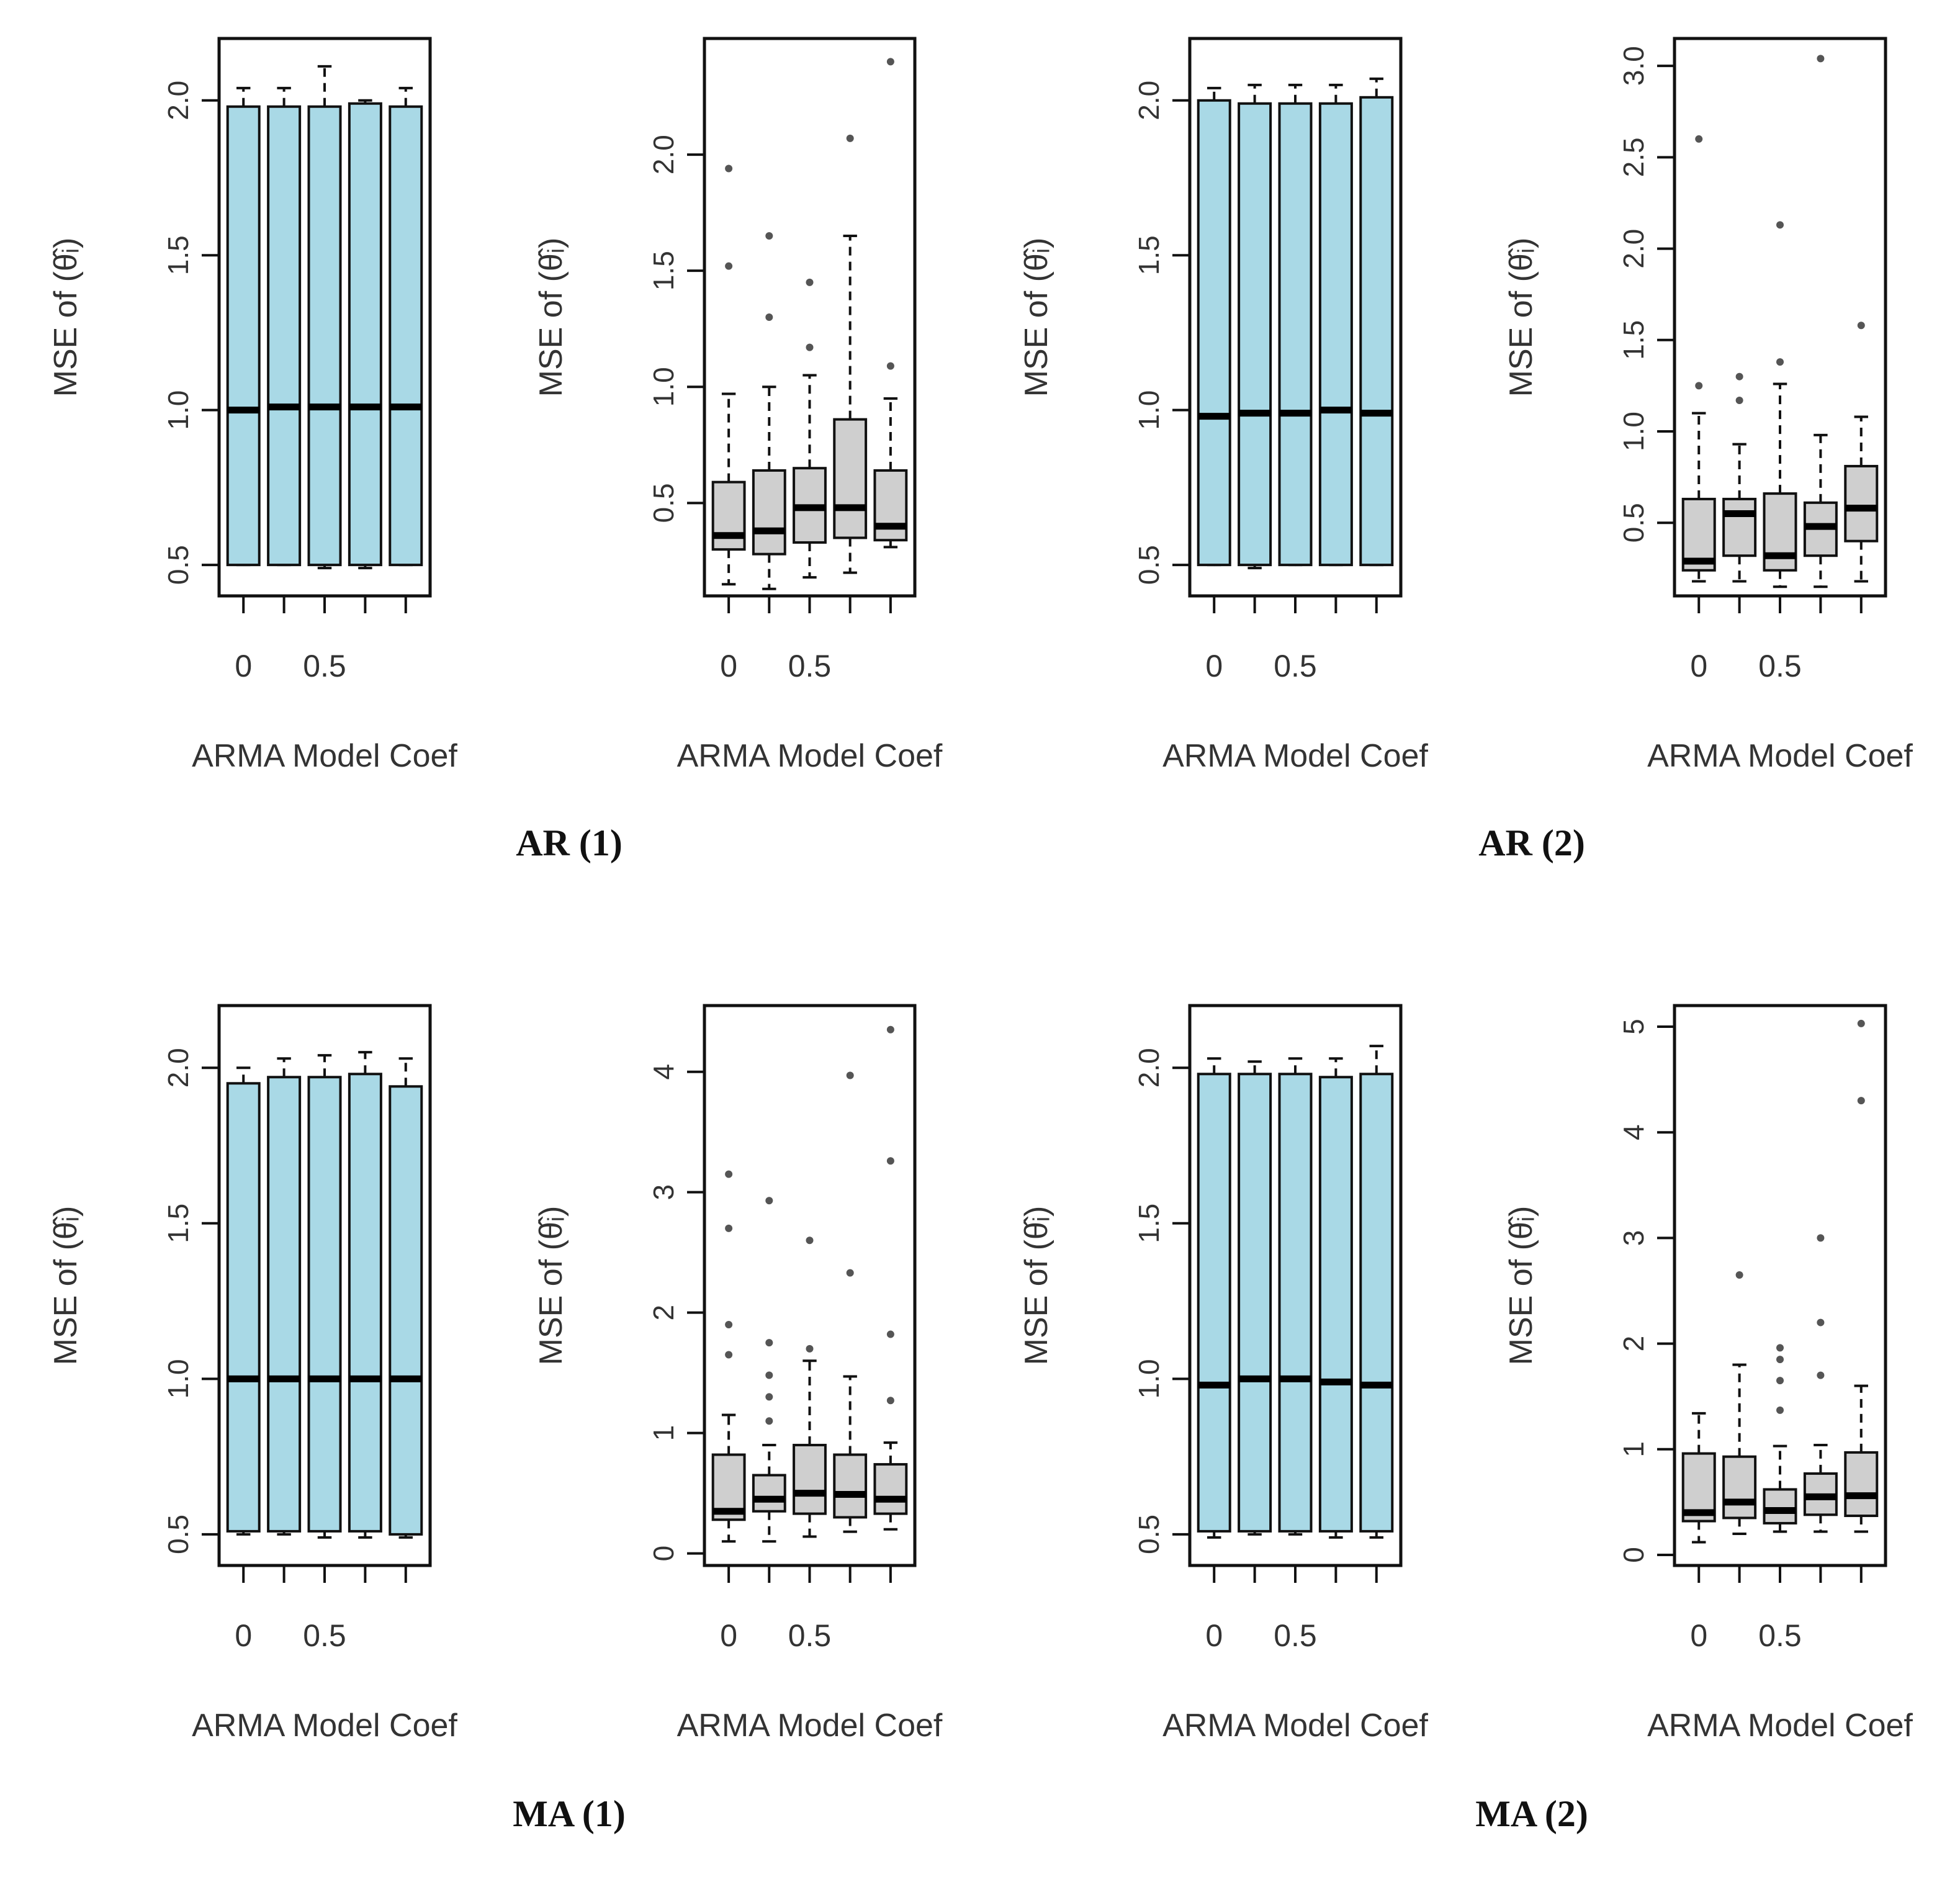  Describe the element at coordinates (663, 1072) in the screenshot. I see `y-tick-label: 4` at that location.